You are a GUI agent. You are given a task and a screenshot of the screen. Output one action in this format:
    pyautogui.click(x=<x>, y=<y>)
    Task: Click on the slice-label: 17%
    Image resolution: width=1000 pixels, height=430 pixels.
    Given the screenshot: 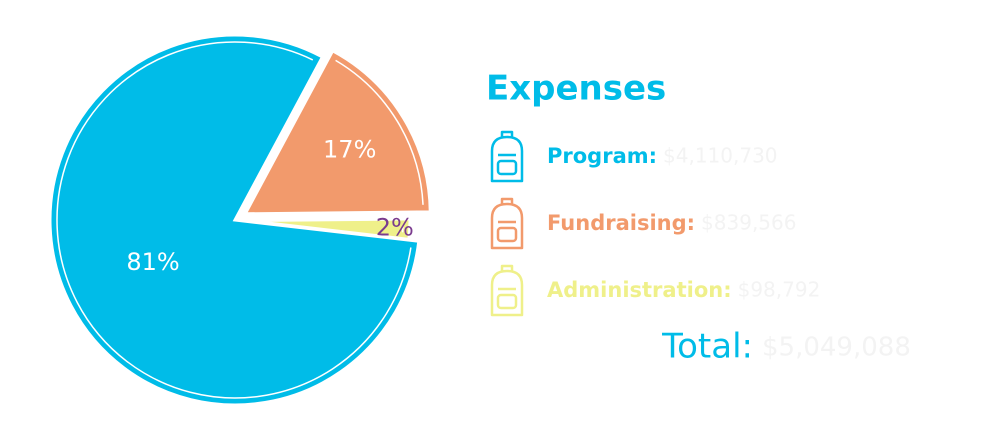 What is the action you would take?
    pyautogui.click(x=349, y=150)
    